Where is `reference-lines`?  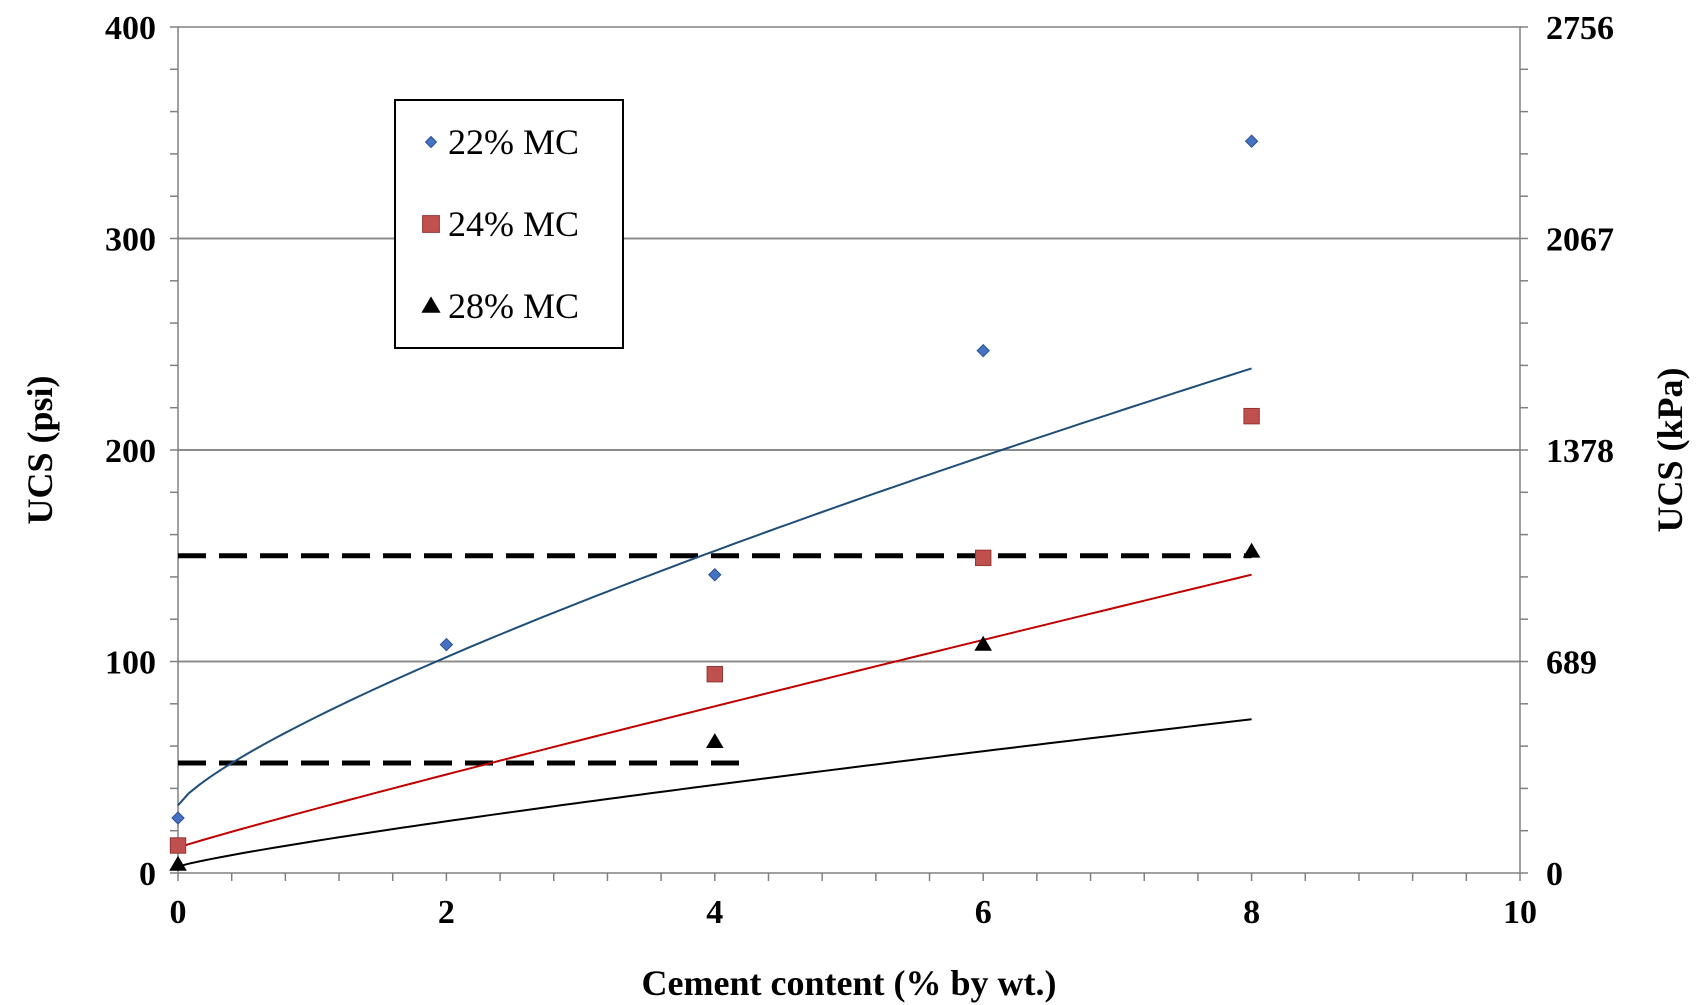 reference-lines is located at coordinates (715, 659).